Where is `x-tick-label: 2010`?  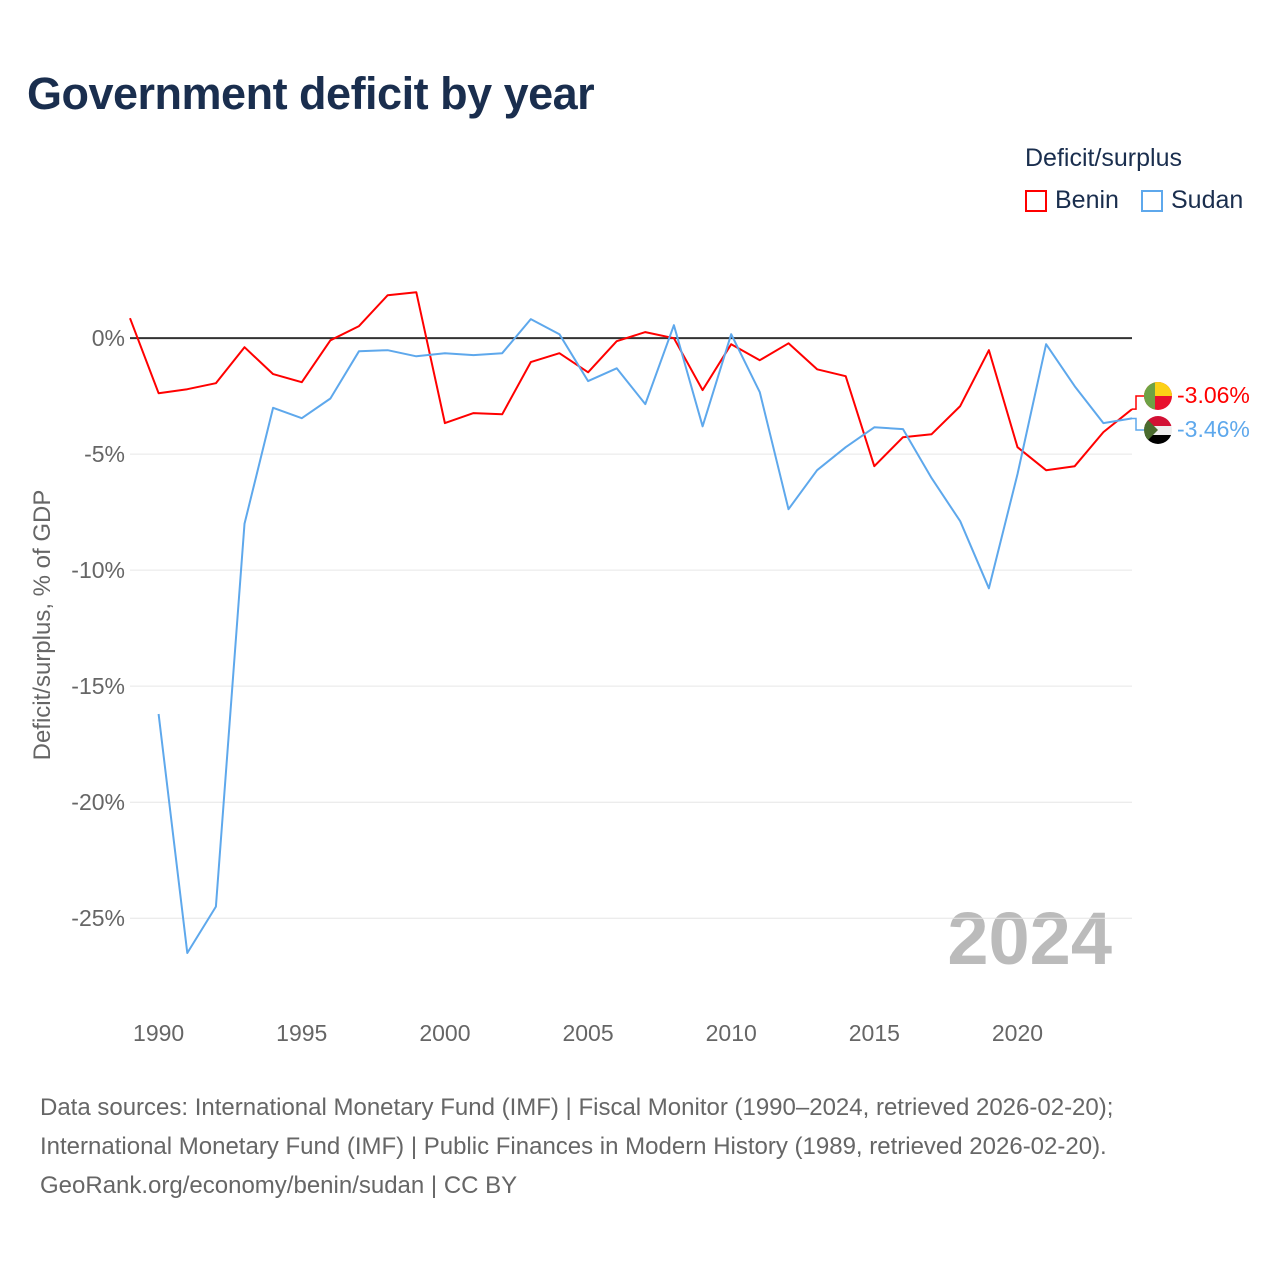
x-tick-label: 2010 is located at coordinates (731, 1033).